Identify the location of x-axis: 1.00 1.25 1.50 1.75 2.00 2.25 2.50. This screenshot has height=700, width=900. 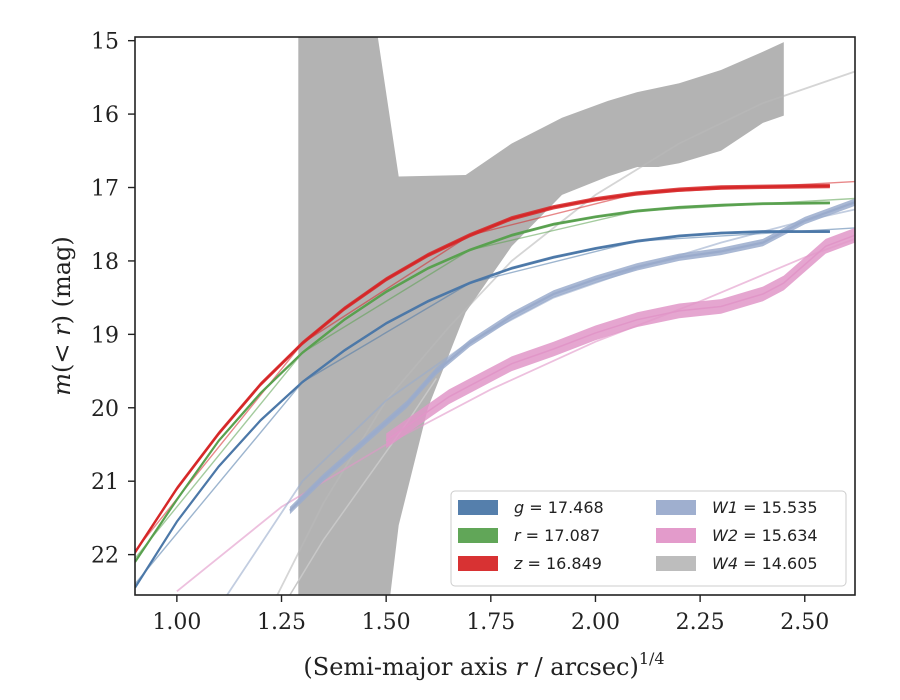
(490, 615).